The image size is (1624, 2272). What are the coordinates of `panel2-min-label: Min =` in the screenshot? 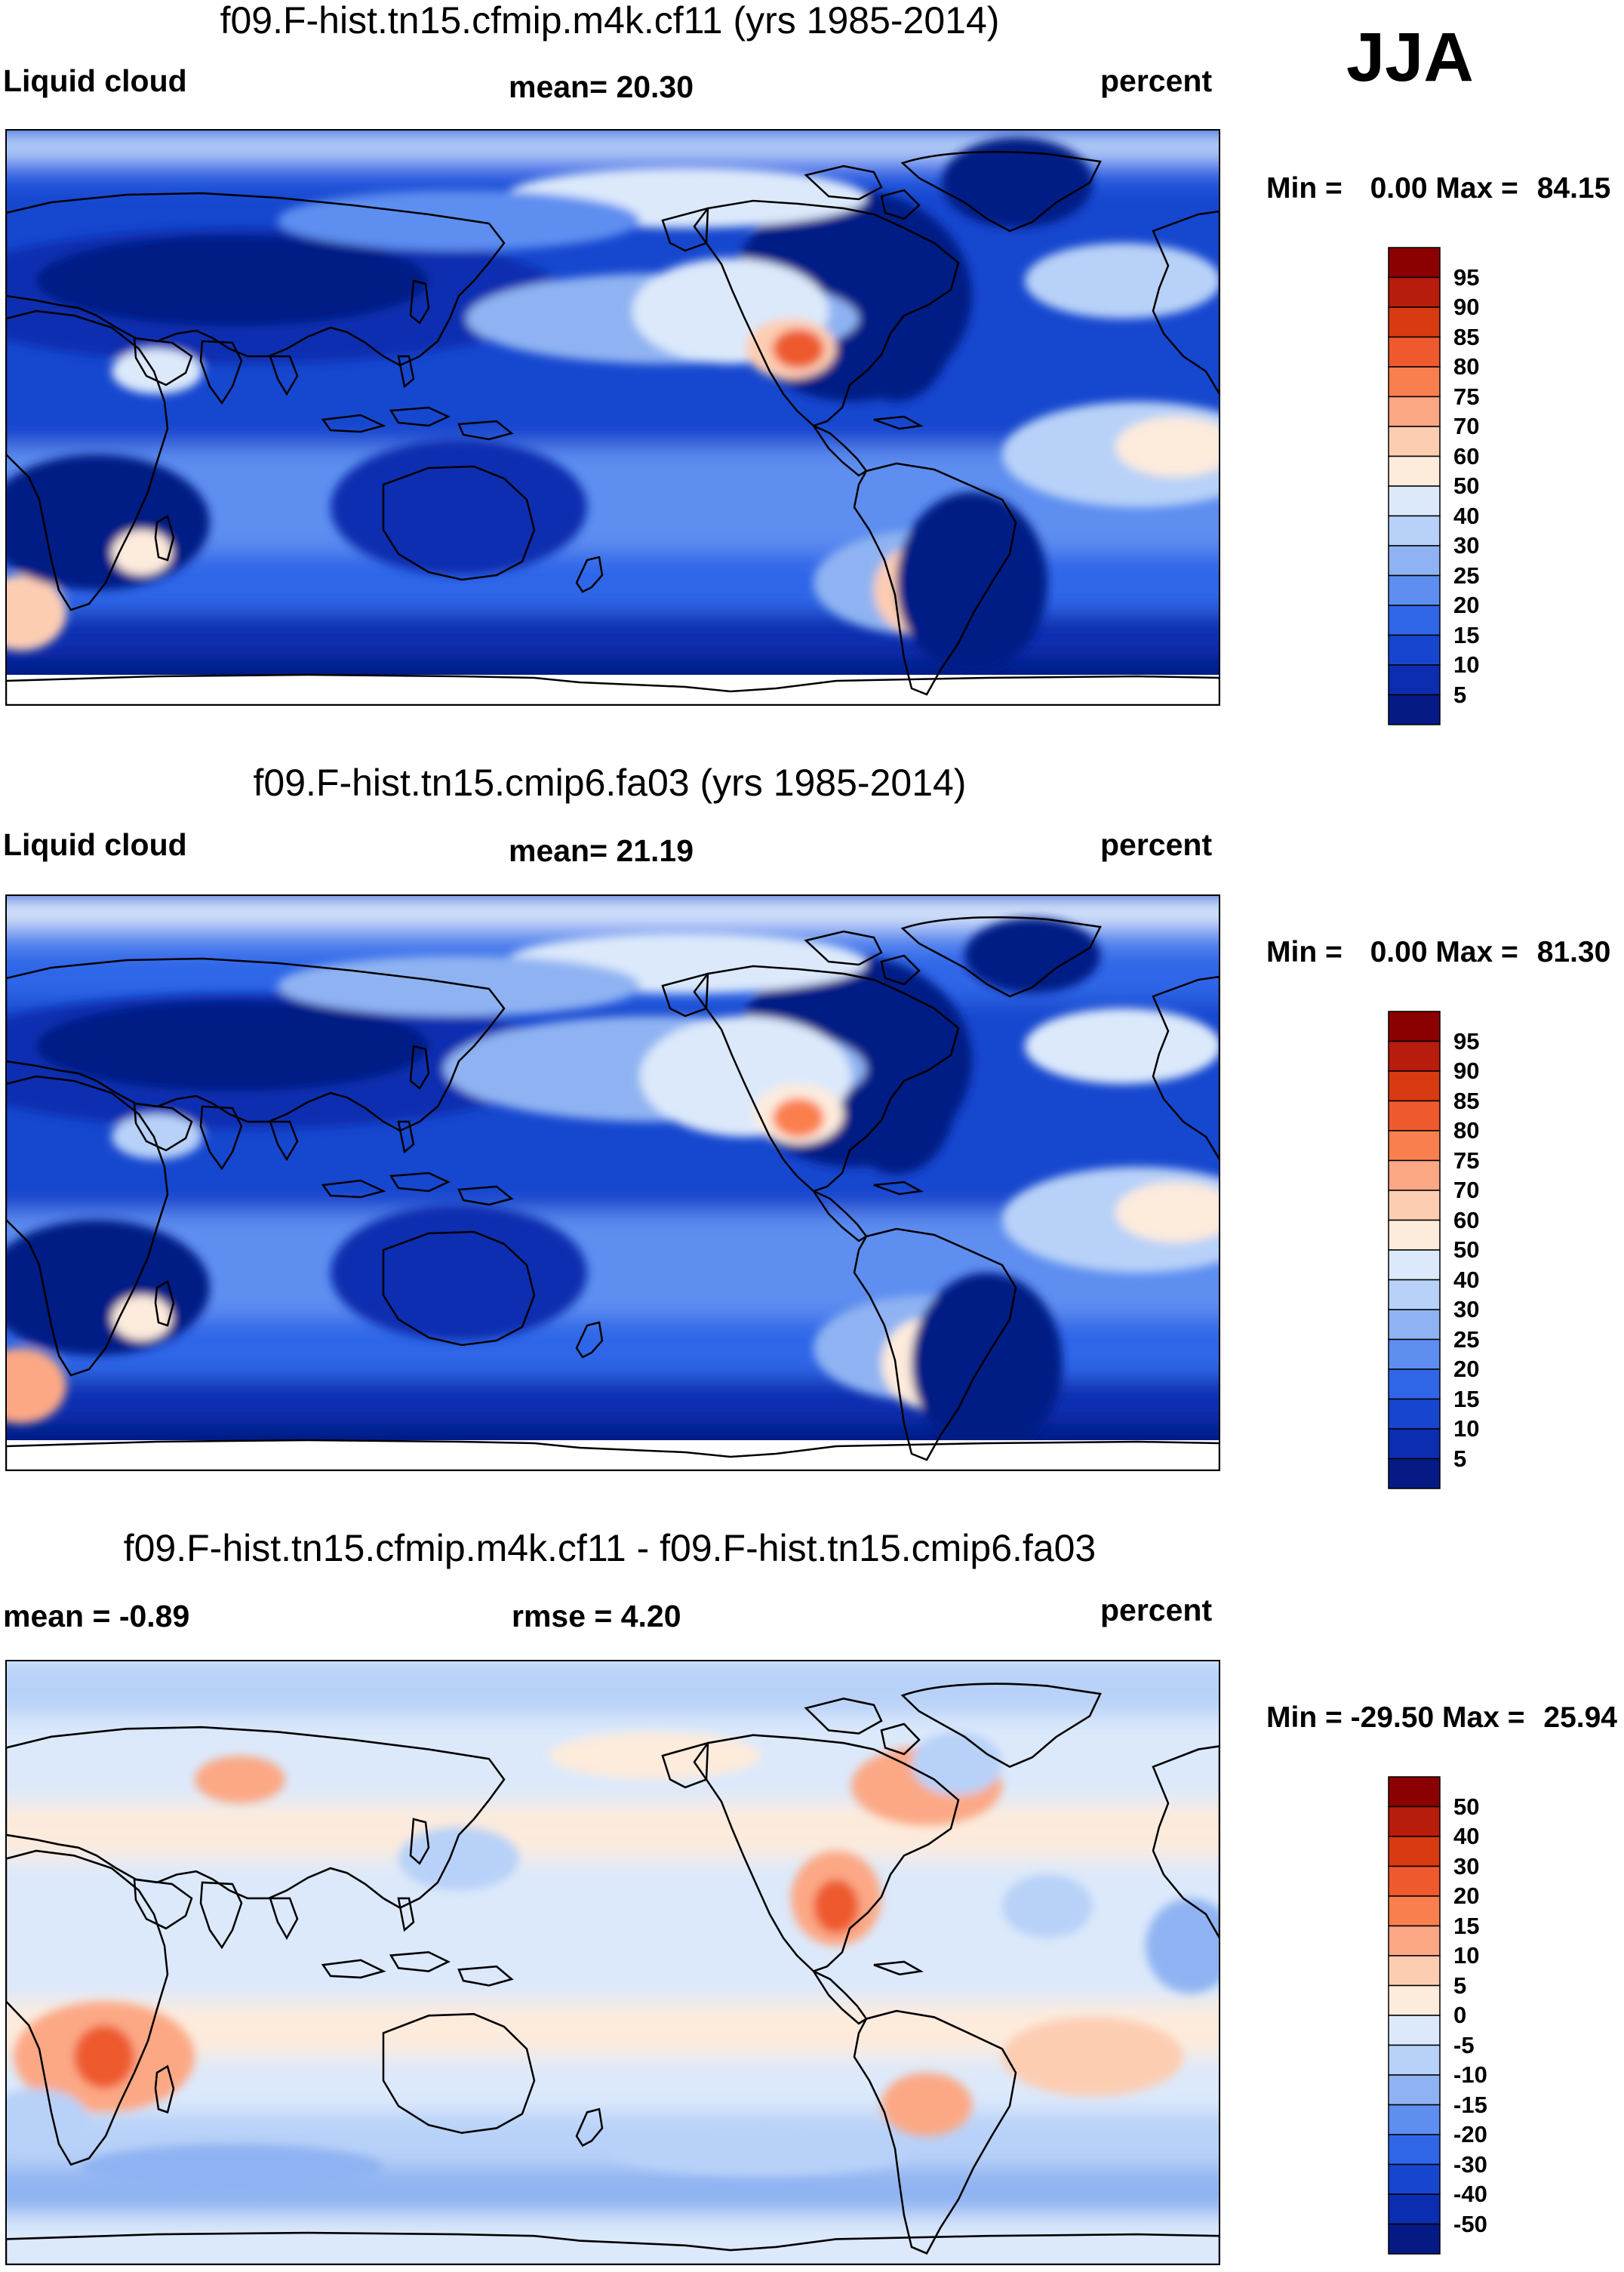 It's located at (1304, 952).